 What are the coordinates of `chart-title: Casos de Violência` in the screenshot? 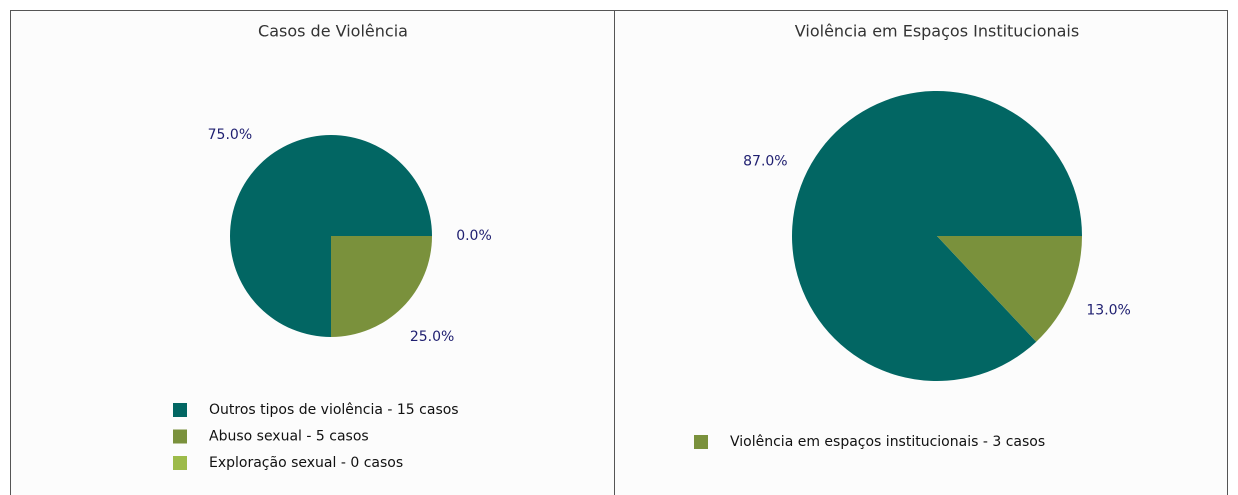 It's located at (333, 31).